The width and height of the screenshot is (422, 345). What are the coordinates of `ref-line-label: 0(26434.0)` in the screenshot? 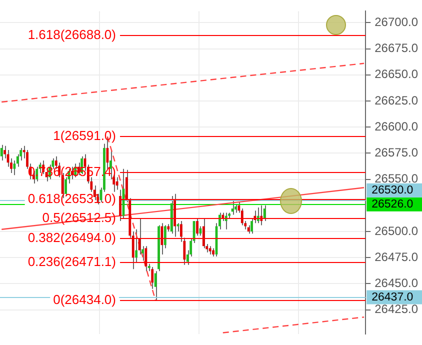 It's located at (84, 300).